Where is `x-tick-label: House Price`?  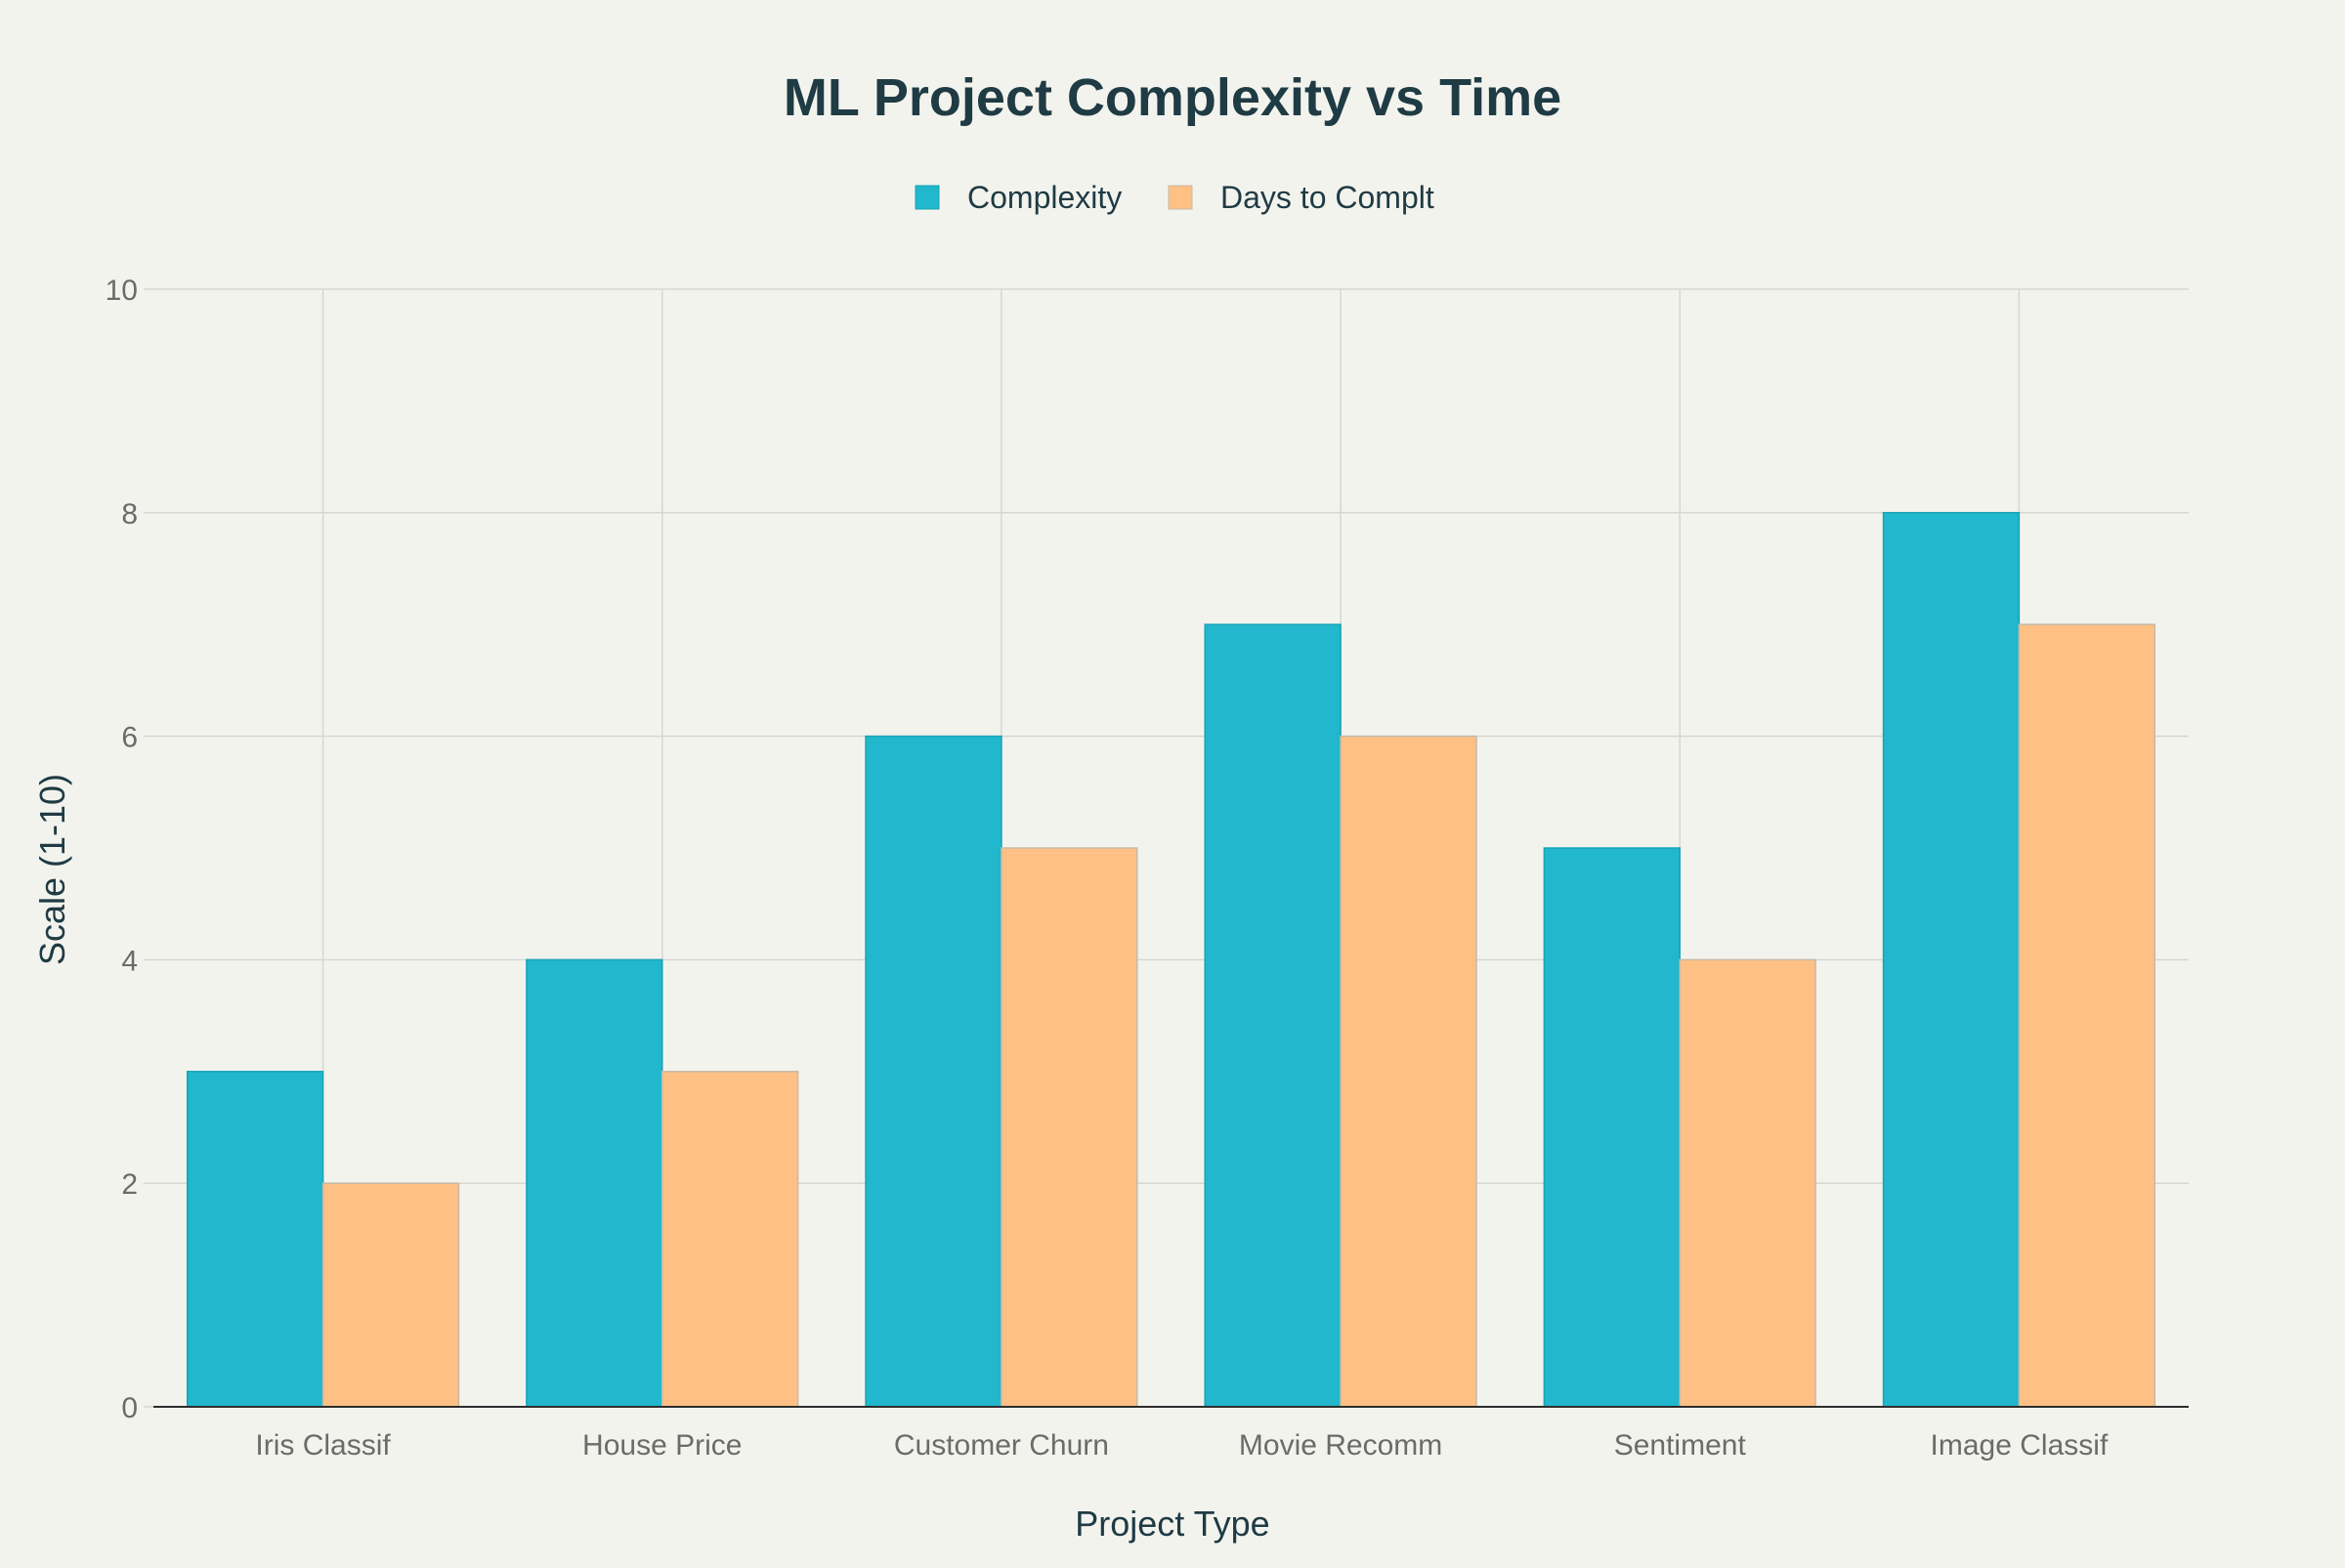 x-tick-label: House Price is located at coordinates (662, 1445).